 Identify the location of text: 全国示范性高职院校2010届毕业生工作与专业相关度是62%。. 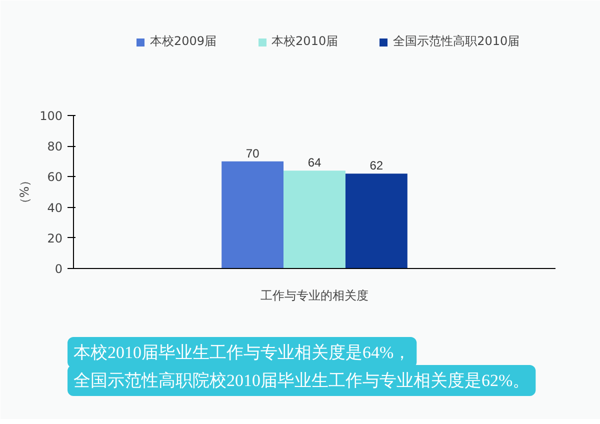
(302, 380).